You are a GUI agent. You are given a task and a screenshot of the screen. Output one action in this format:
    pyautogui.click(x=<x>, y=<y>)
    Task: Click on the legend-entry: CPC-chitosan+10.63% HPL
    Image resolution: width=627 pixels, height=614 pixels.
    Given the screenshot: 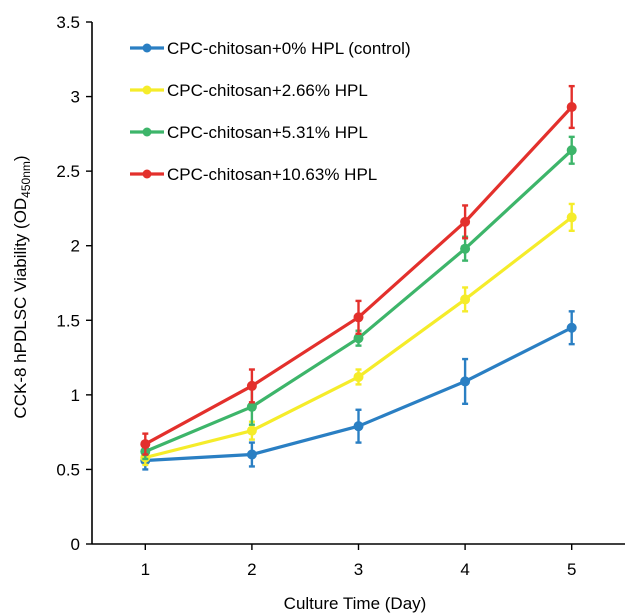 What is the action you would take?
    pyautogui.click(x=253, y=174)
    